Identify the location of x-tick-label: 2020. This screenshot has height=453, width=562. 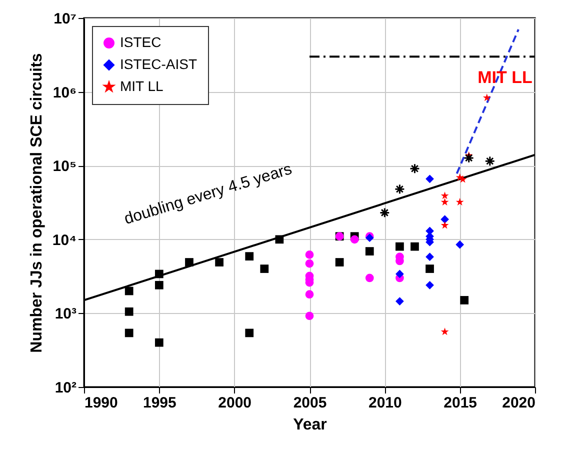
(519, 403).